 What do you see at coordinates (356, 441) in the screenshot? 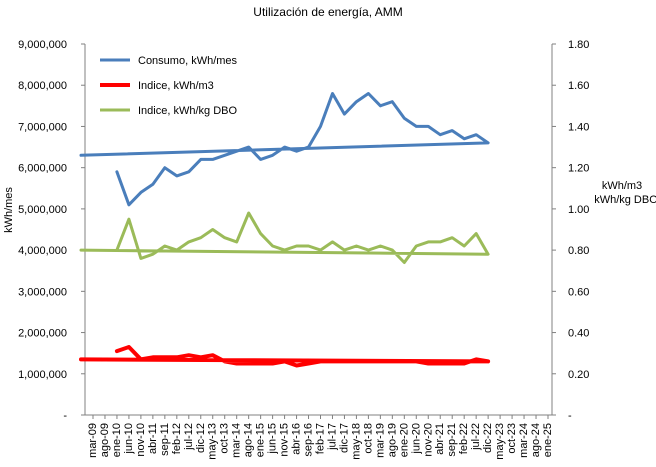
I see `x-tick-label: may-18` at bounding box center [356, 441].